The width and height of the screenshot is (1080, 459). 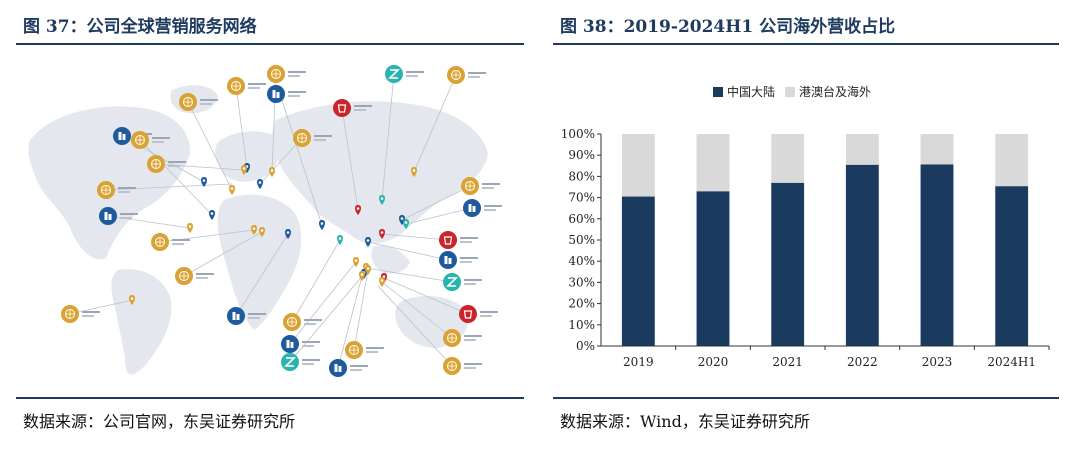 I want to click on x-tick-label: 2020, so click(x=713, y=362).